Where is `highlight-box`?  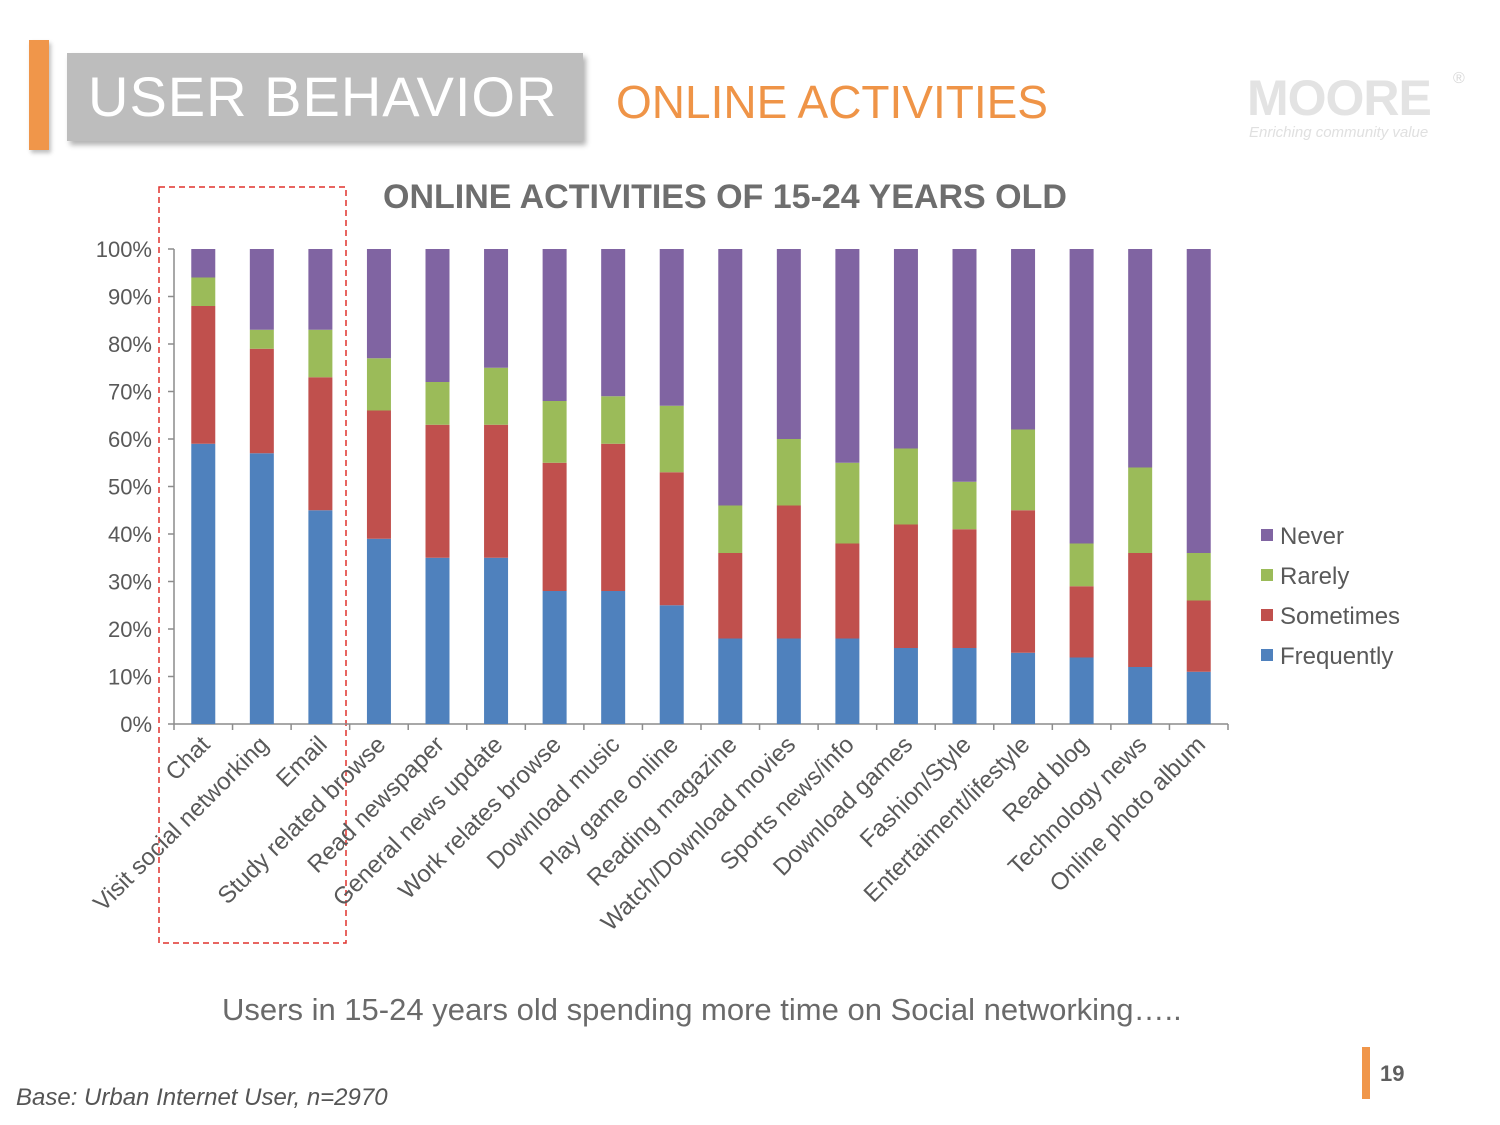
highlight-box is located at coordinates (252, 565).